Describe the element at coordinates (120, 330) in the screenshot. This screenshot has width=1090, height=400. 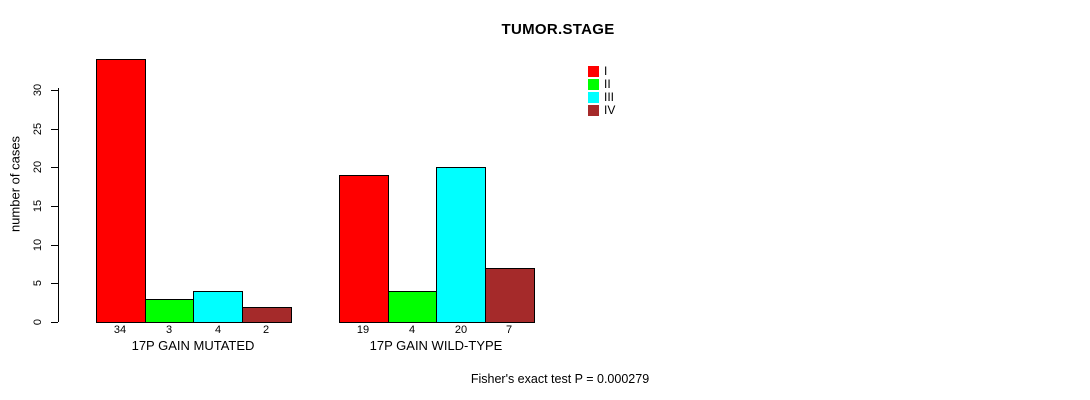
I see `bar-value-label: 34` at that location.